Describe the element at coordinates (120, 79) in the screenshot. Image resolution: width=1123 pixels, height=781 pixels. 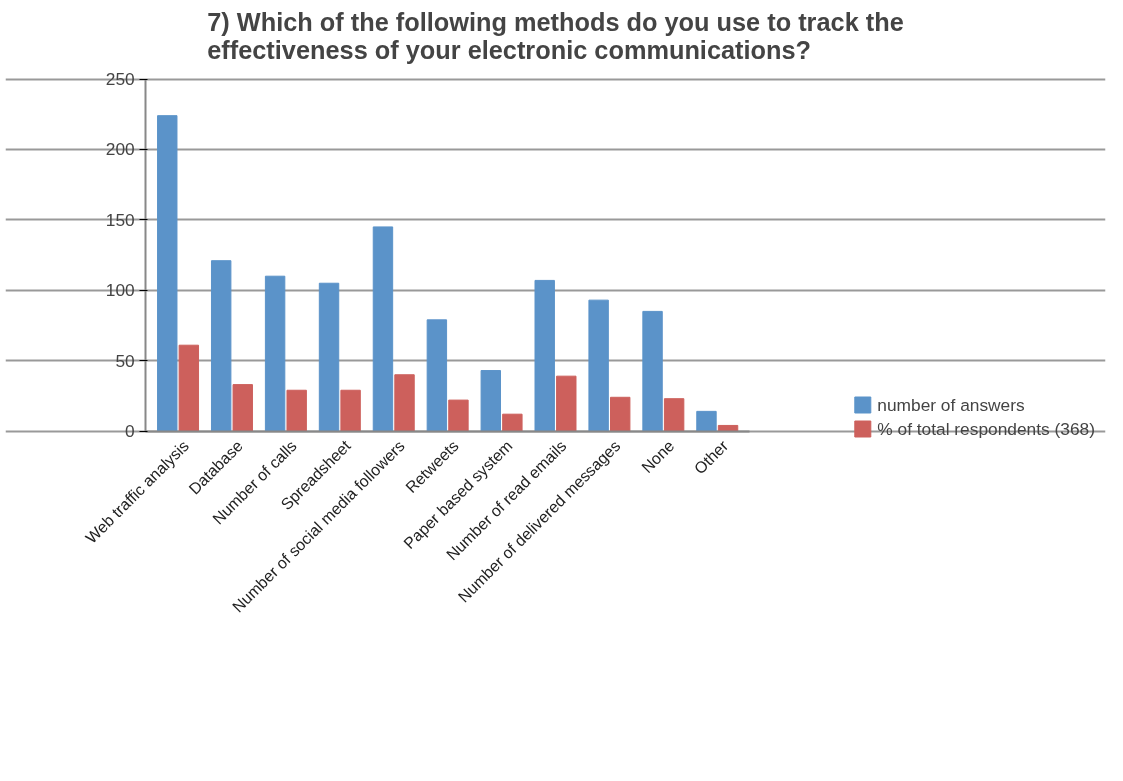
I see `y-tick-label: 250` at that location.